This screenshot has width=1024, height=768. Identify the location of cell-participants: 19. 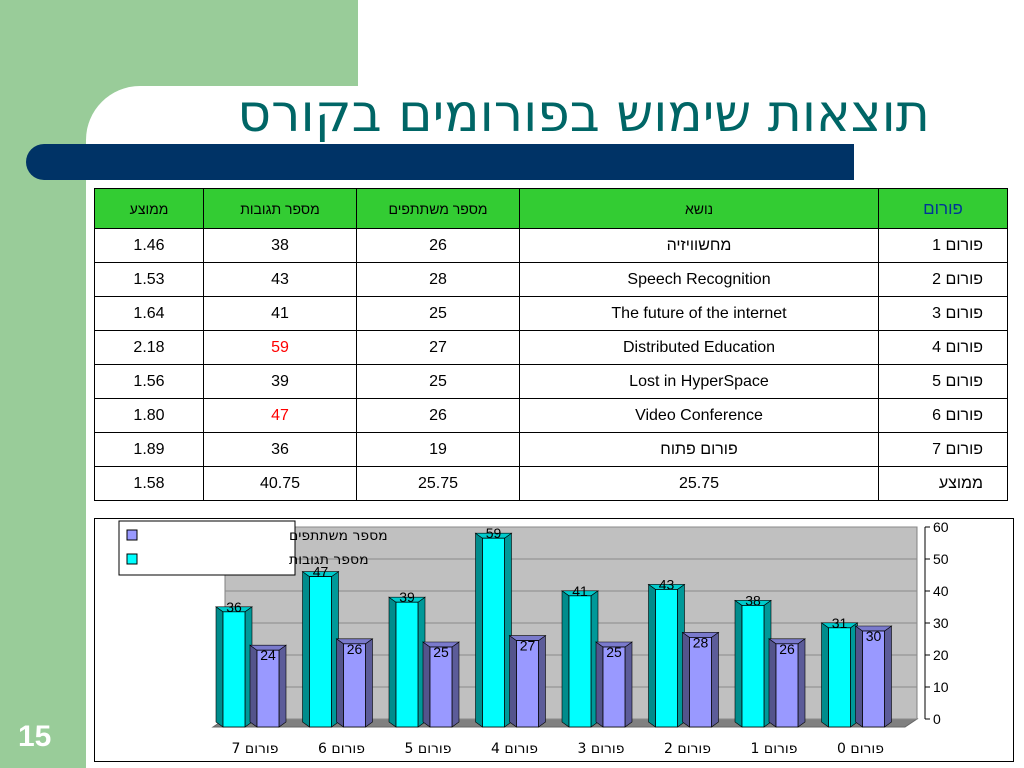
(438, 449).